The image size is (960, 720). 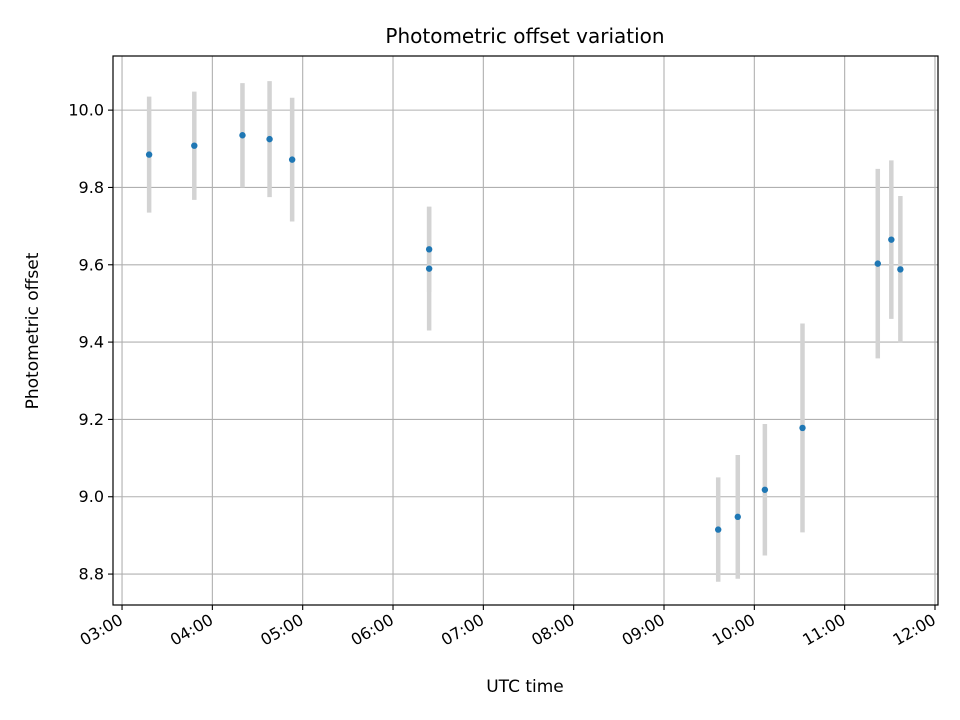 What do you see at coordinates (91, 419) in the screenshot?
I see `y-tick-label: 9.2` at bounding box center [91, 419].